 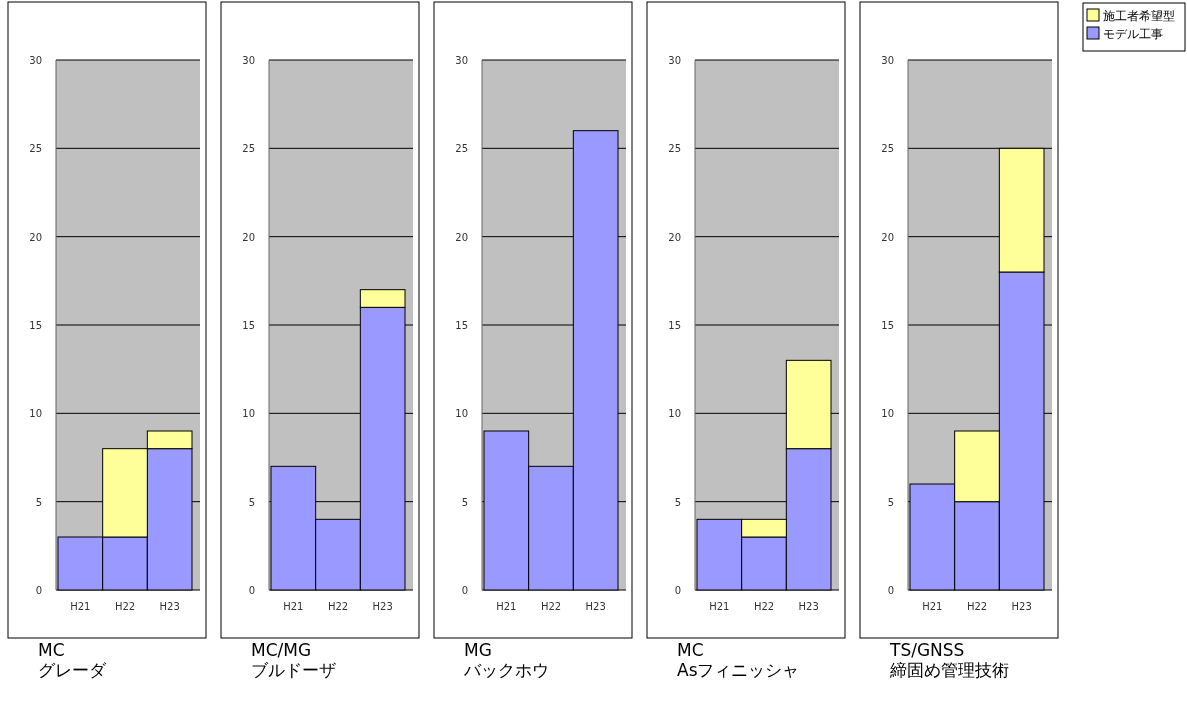 I want to click on legend-label: モデル工事, so click(x=1133, y=34).